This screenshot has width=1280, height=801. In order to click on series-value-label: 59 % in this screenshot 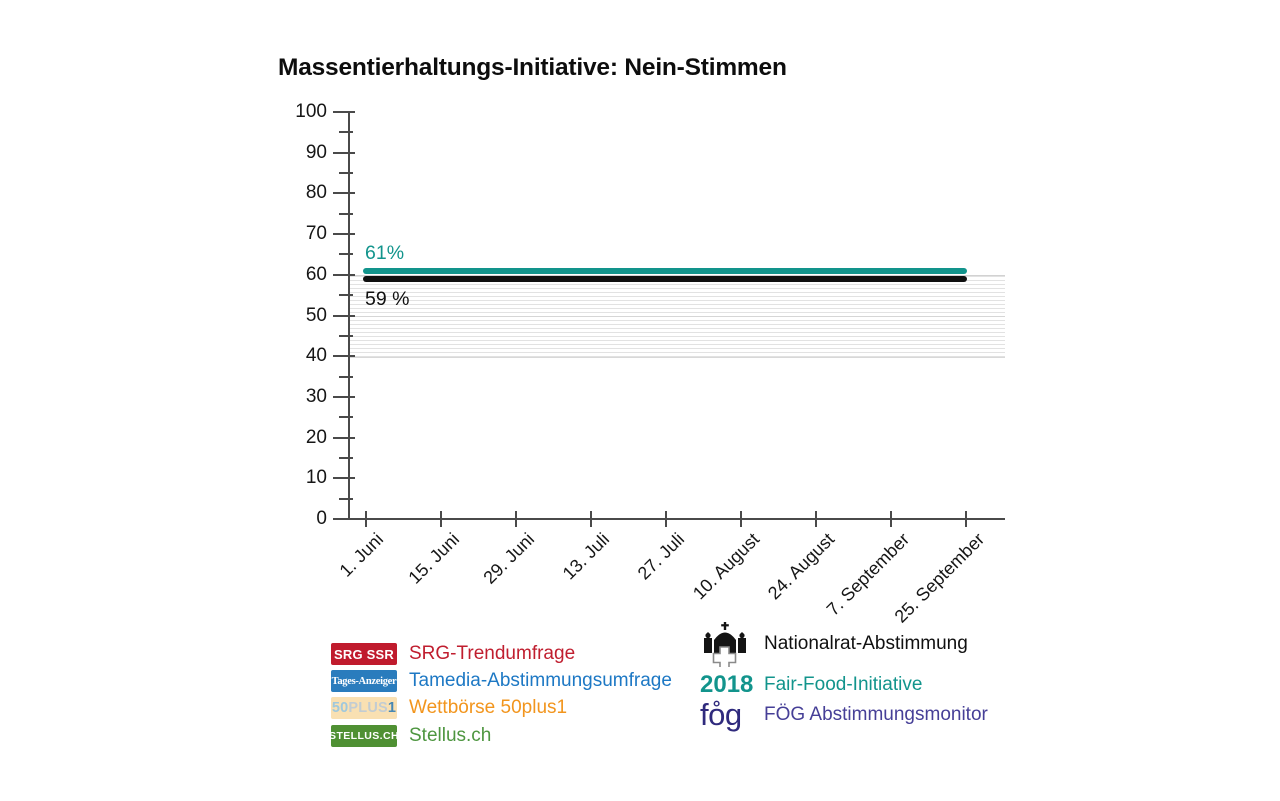, I will do `click(387, 298)`.